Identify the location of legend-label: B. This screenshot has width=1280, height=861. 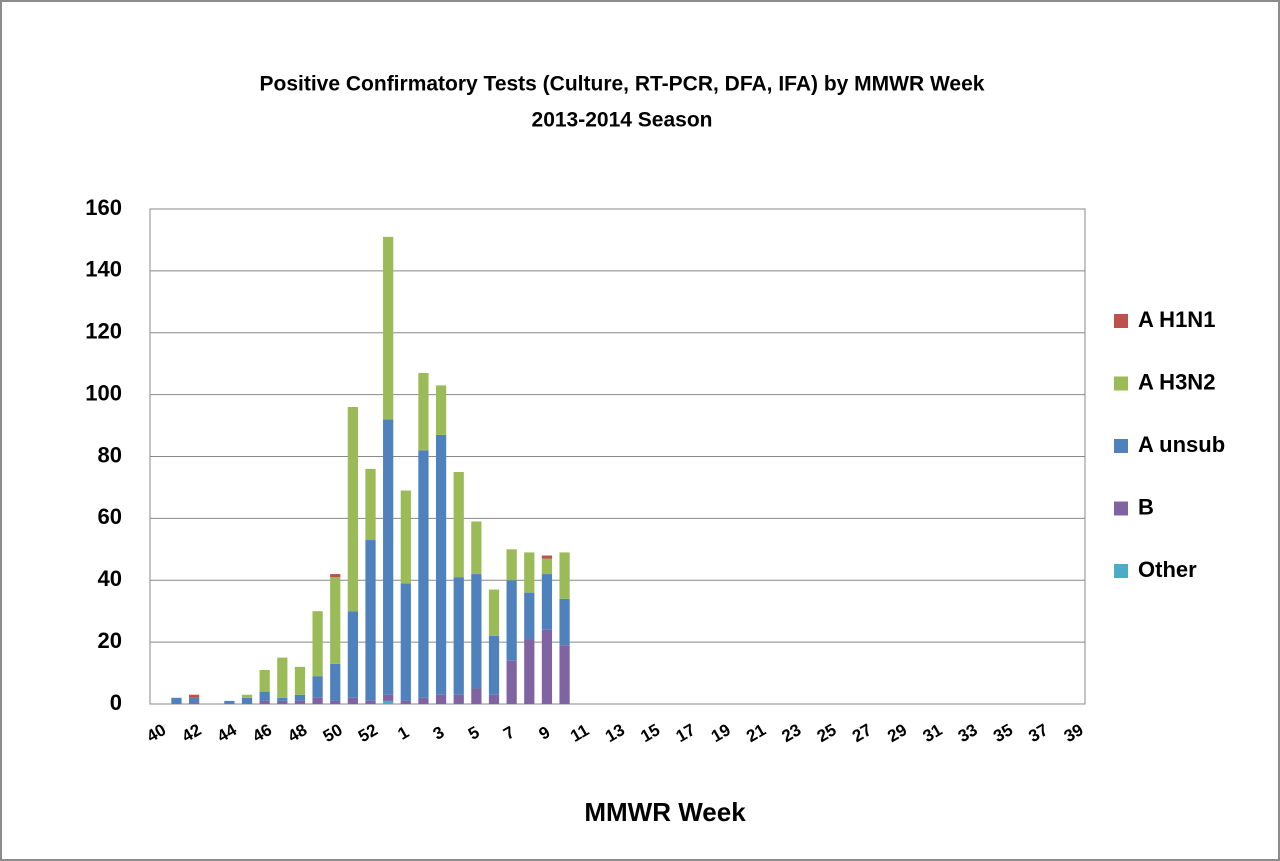
(1146, 506).